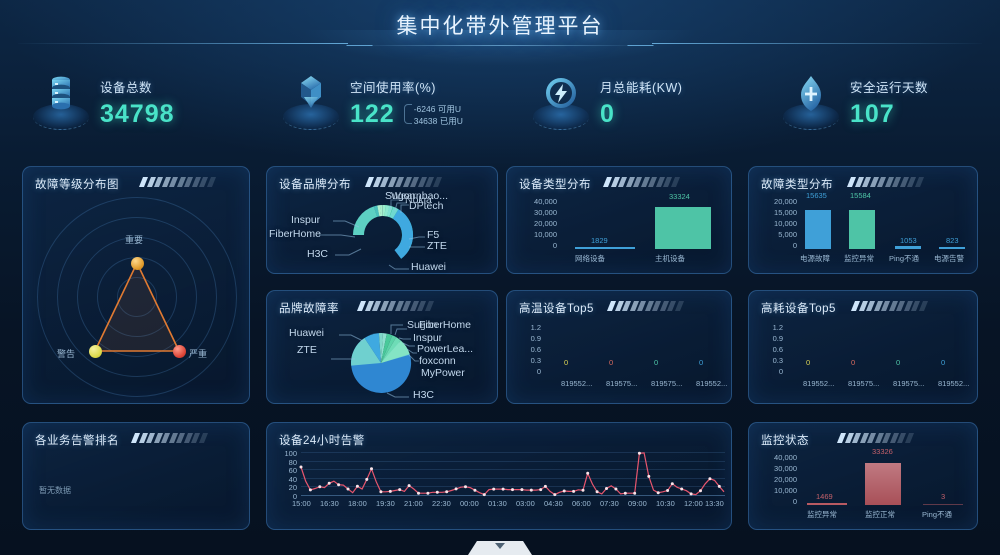  Describe the element at coordinates (307, 333) in the screenshot. I see `pie-label-huawei: Huawei` at that location.